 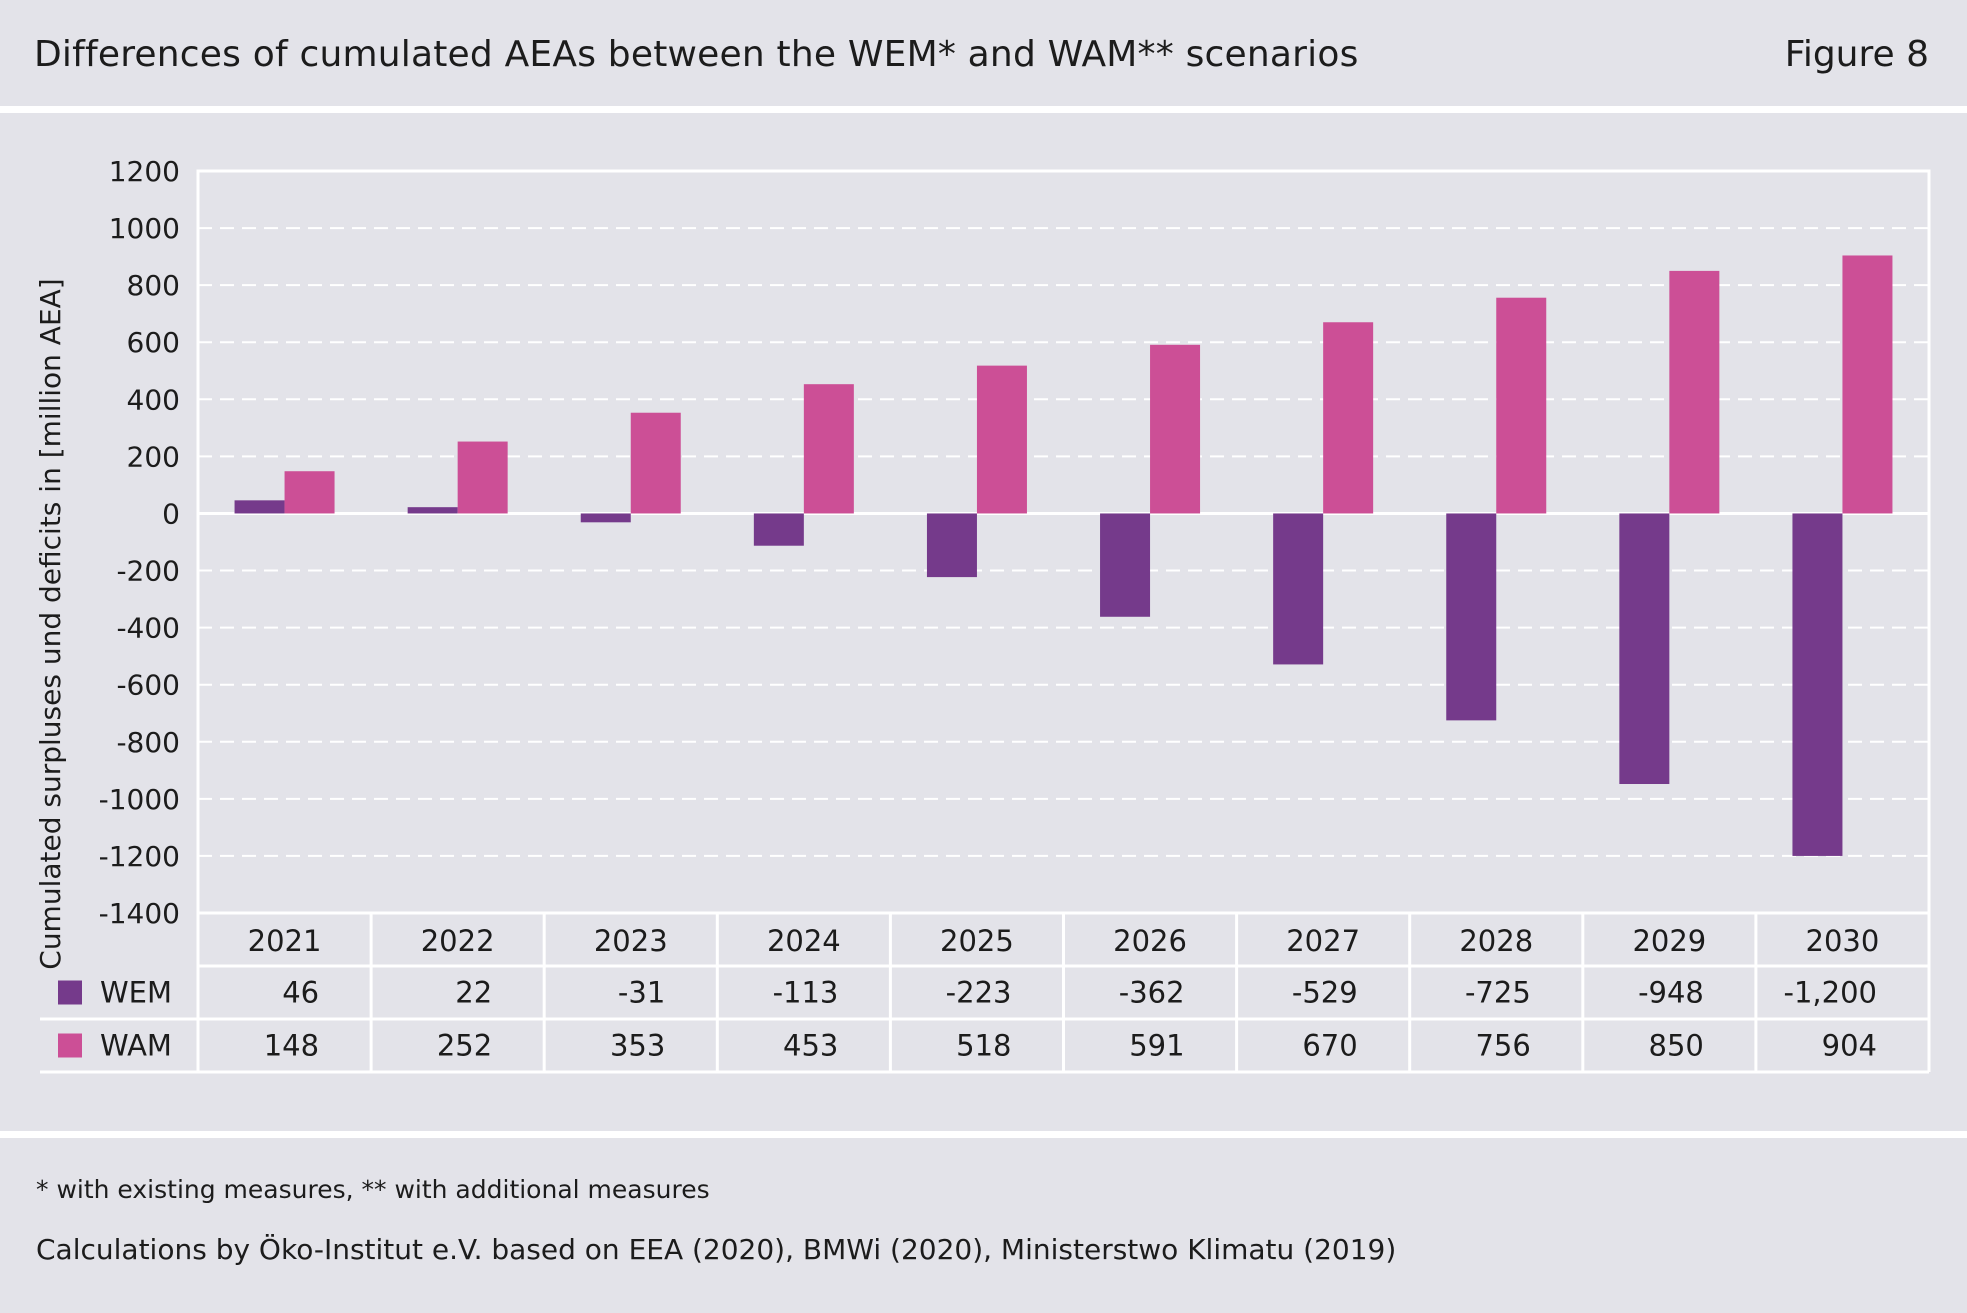 I want to click on x-tick-label: 2027, so click(x=1323, y=941).